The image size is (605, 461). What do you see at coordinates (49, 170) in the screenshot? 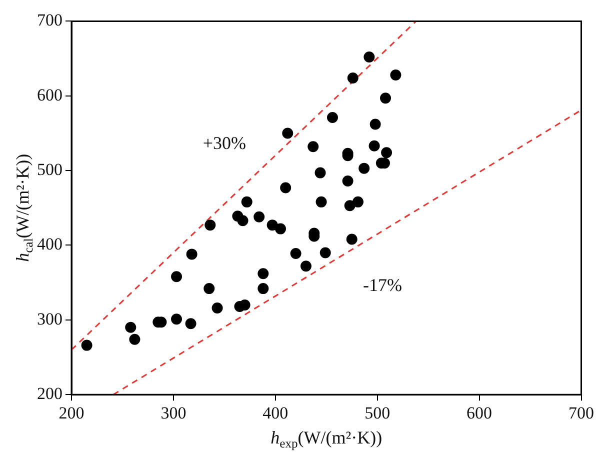
I see `y-tick-label: 500` at bounding box center [49, 170].